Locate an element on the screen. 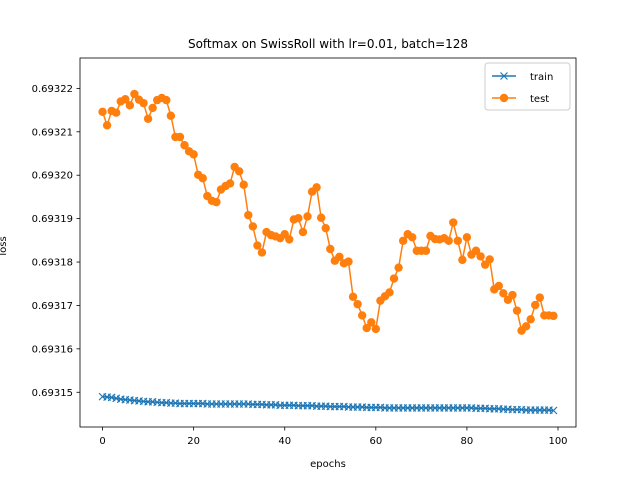  legend-frame is located at coordinates (527, 86).